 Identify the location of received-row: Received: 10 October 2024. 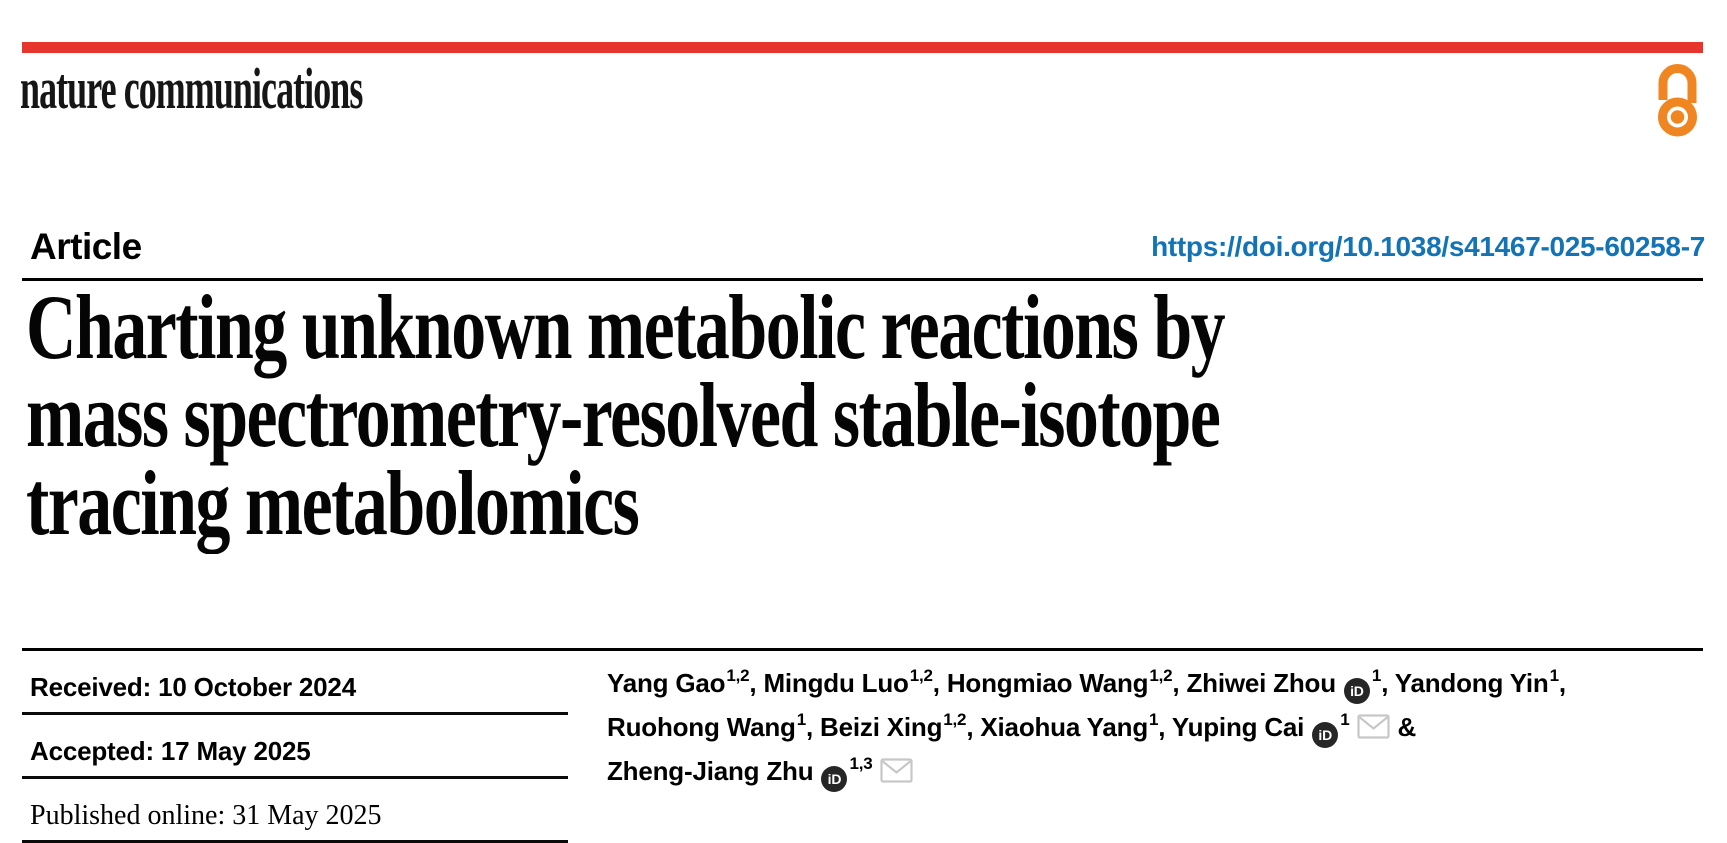
(295, 683).